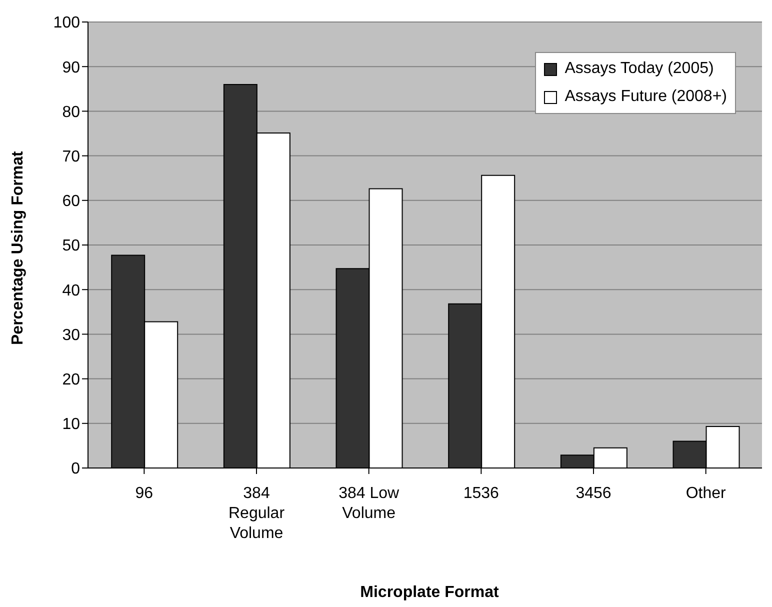 The width and height of the screenshot is (772, 607). What do you see at coordinates (18, 247) in the screenshot?
I see `y-axis-title: Percentage Using Format` at bounding box center [18, 247].